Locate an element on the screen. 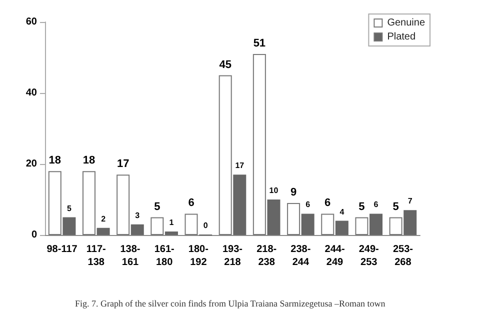 The image size is (485, 320). data-label: 4 is located at coordinates (342, 211).